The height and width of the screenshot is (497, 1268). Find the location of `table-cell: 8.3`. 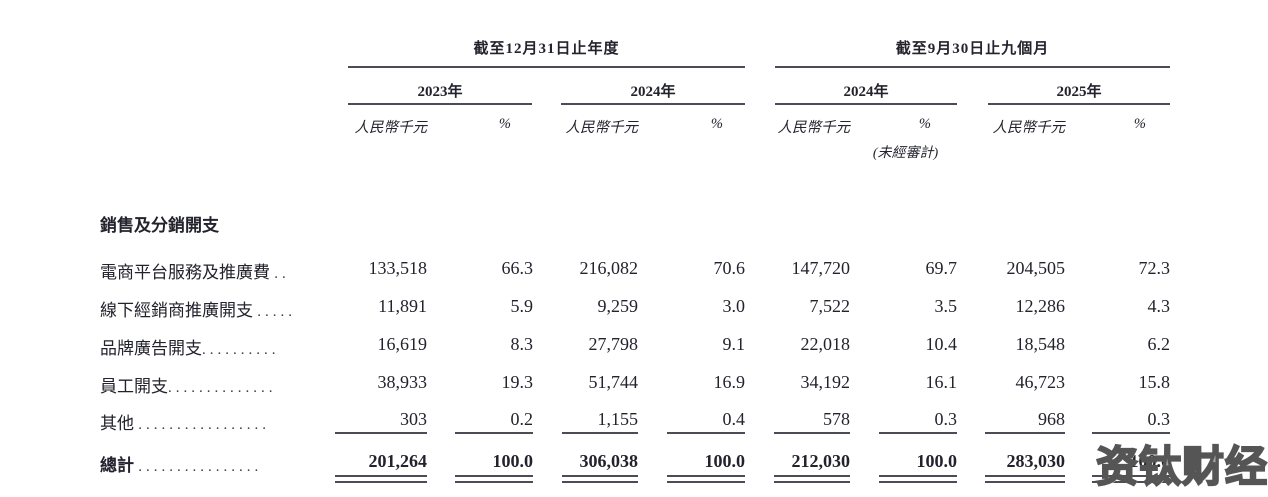

table-cell: 8.3 is located at coordinates (522, 344).